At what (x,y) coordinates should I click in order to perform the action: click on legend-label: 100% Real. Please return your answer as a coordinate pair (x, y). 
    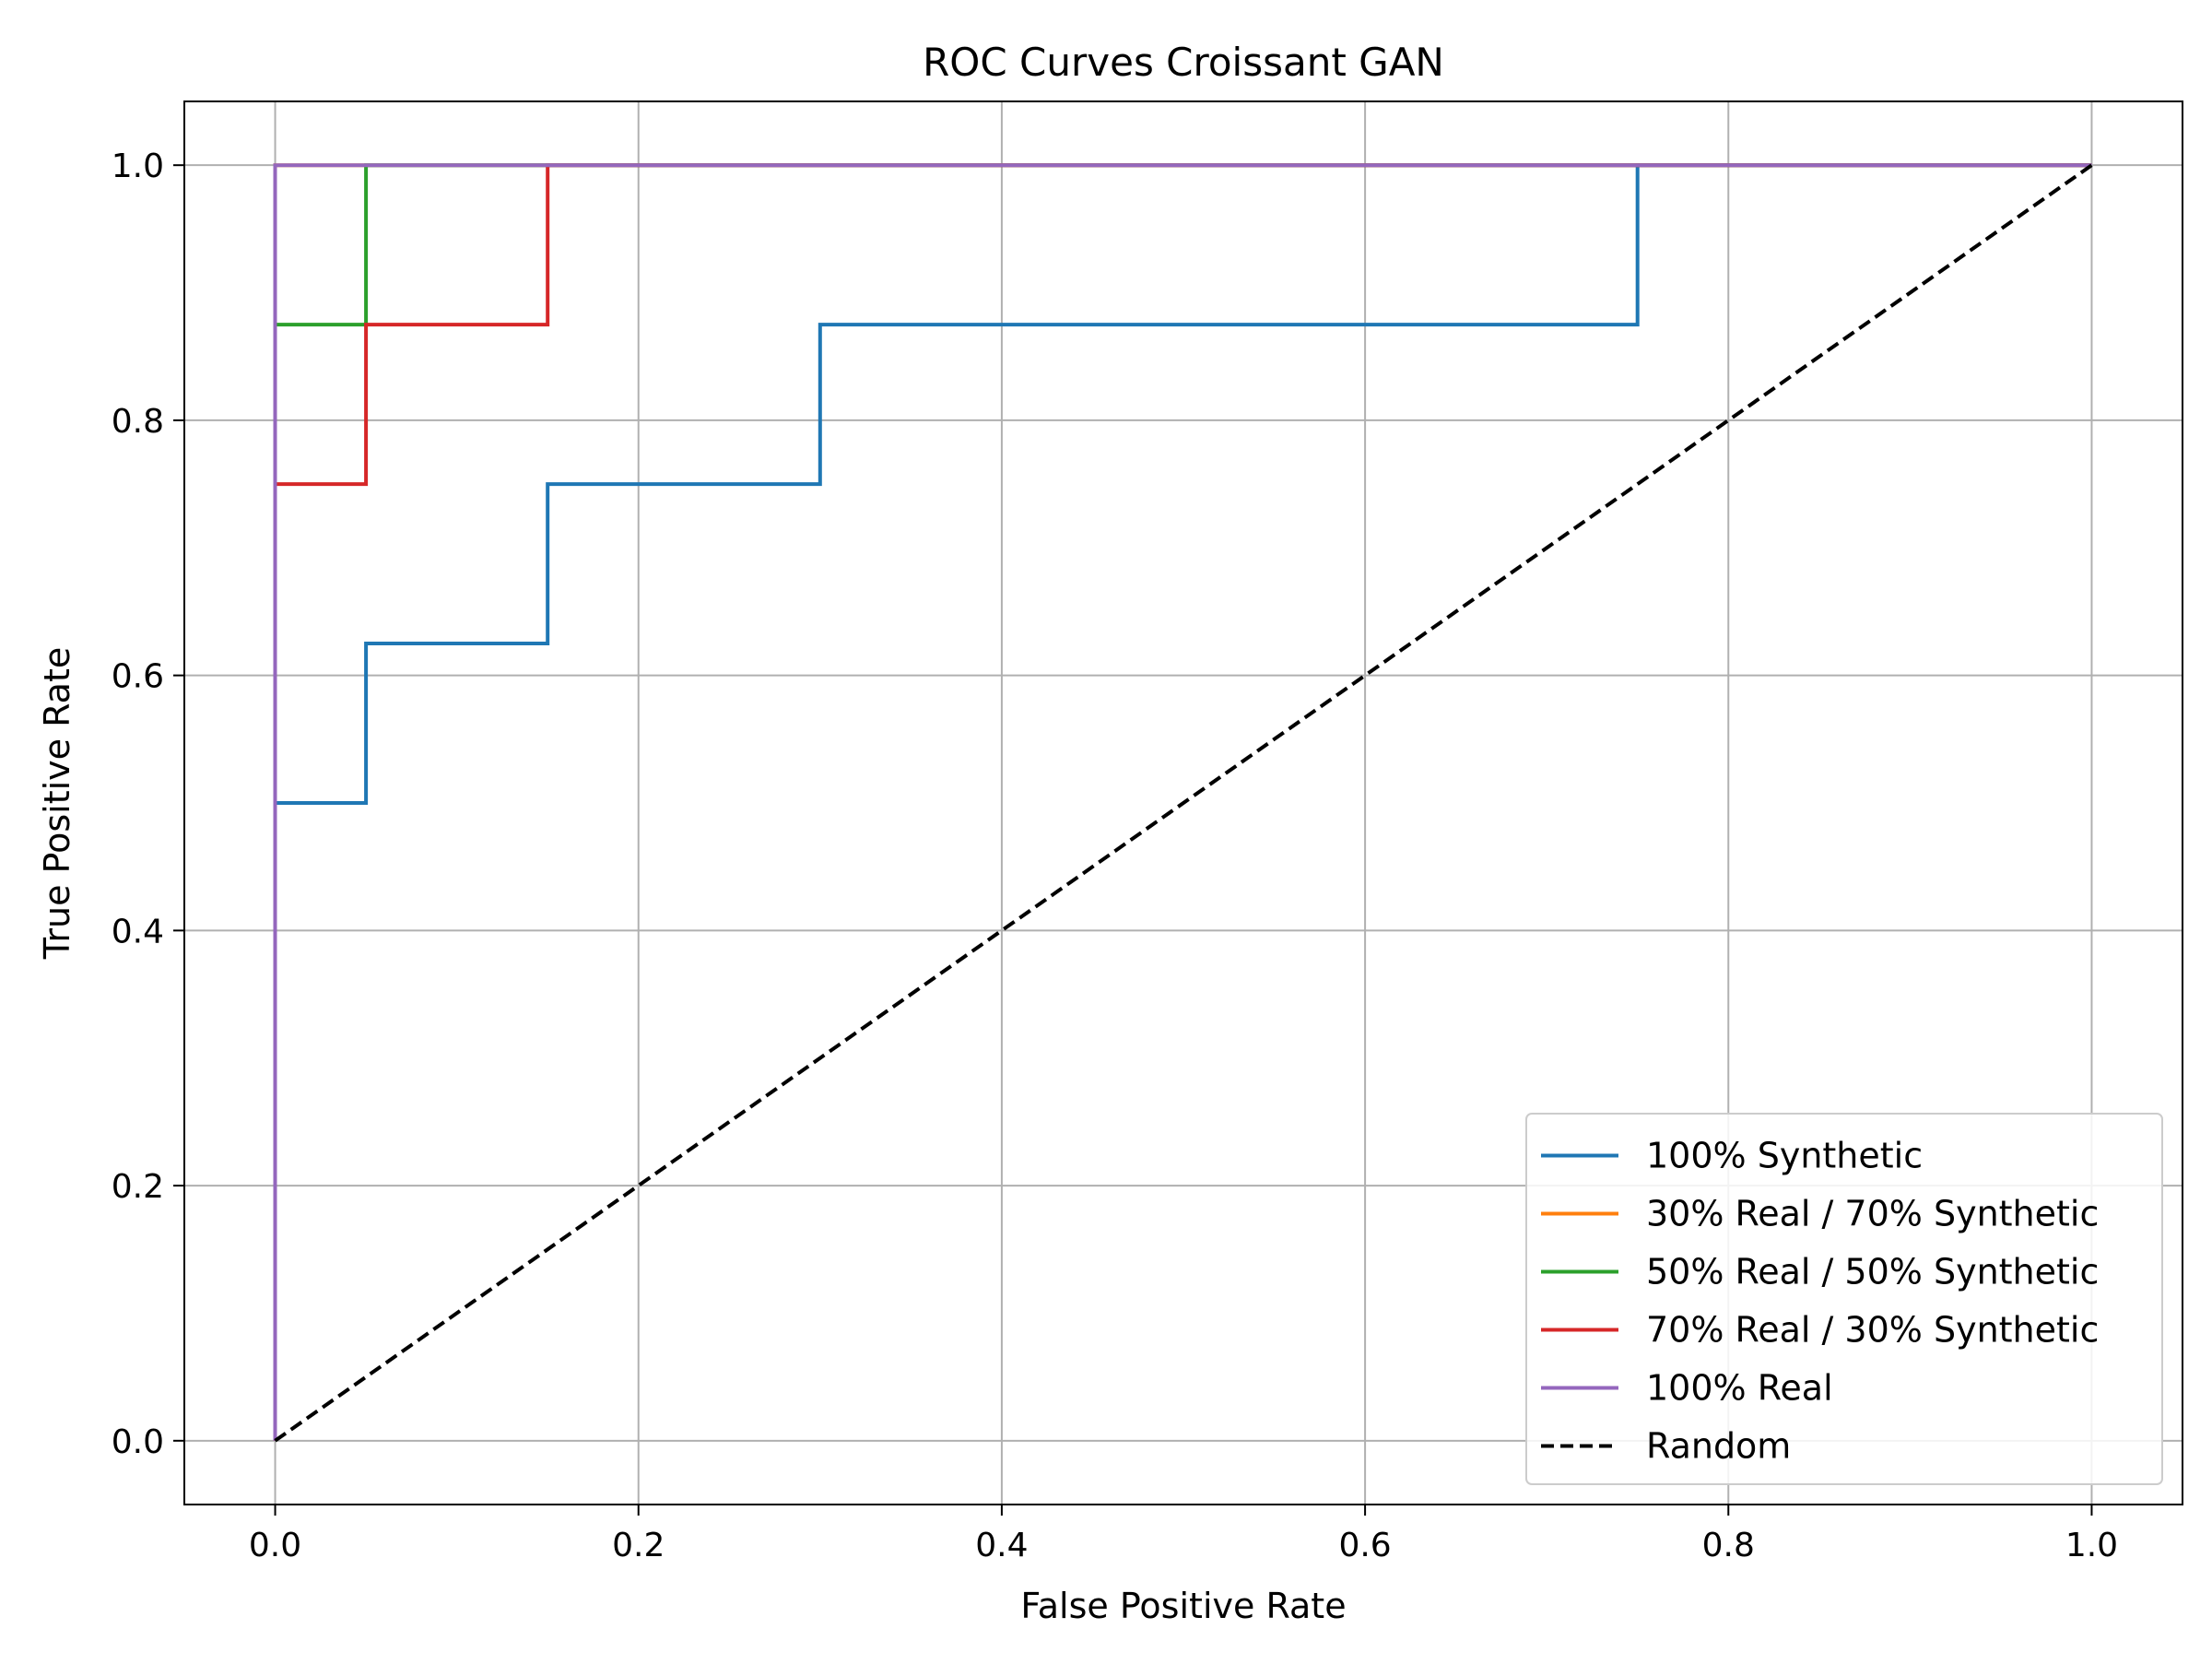
    Looking at the image, I should click on (1739, 1388).